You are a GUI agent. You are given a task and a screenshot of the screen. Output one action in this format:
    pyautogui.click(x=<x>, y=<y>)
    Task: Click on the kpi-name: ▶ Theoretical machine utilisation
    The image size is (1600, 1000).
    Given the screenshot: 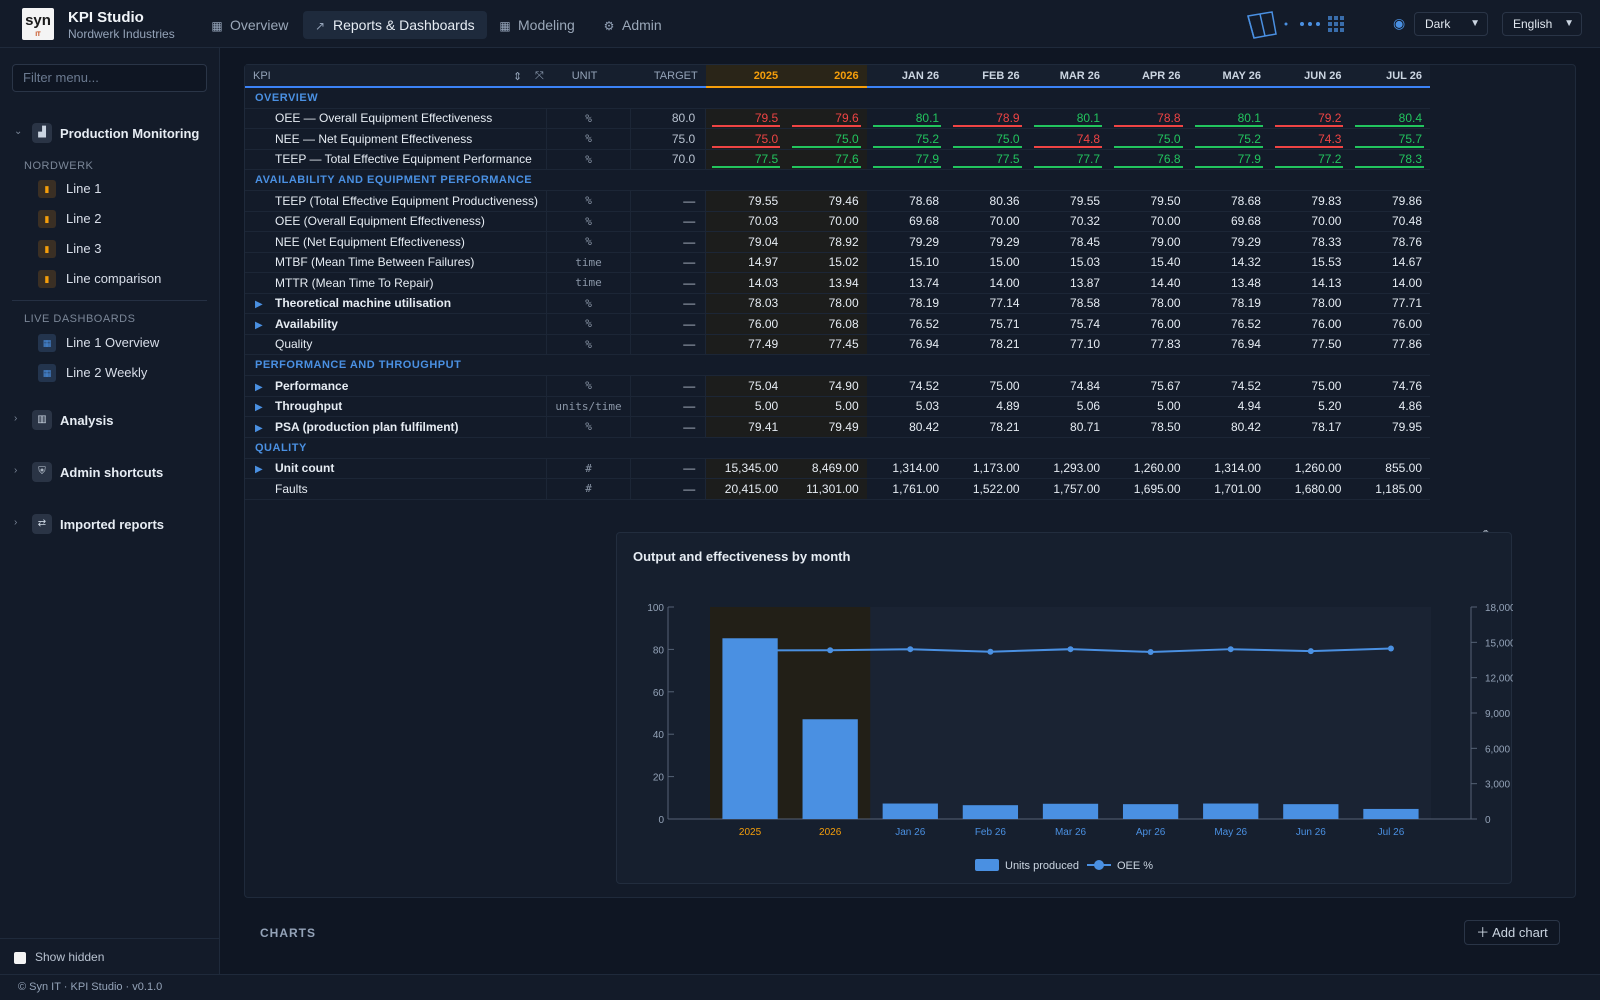 What is the action you would take?
    pyautogui.click(x=396, y=303)
    